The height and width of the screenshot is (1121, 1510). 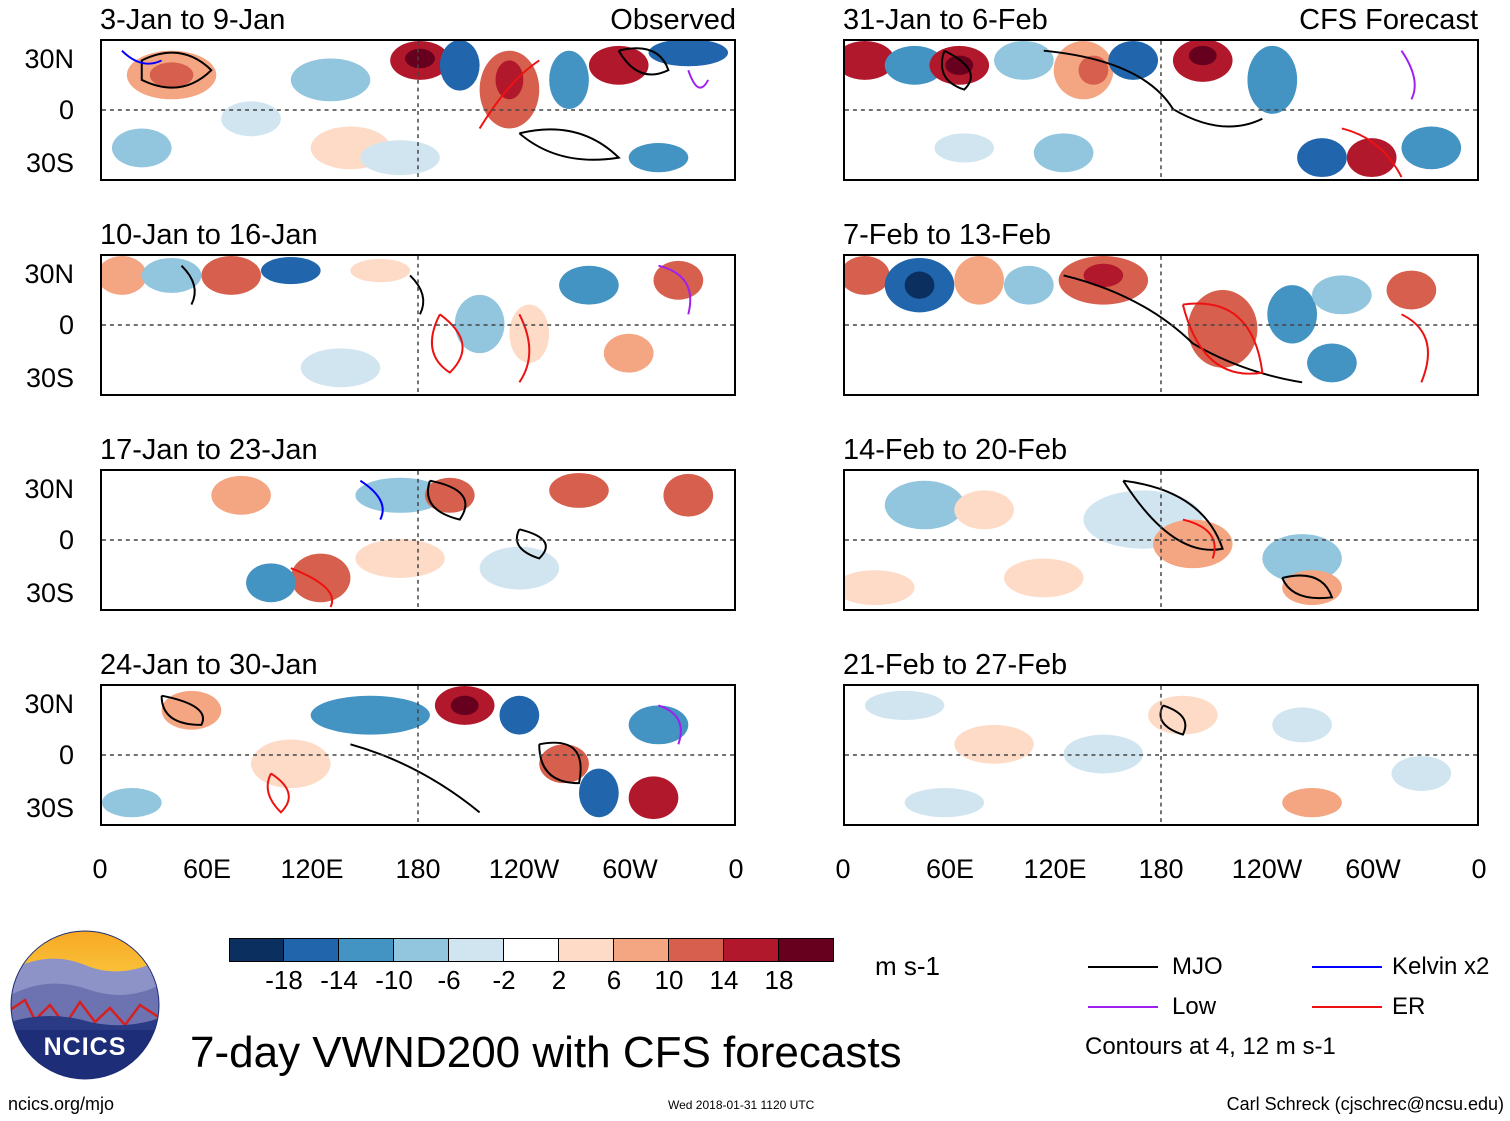 What do you see at coordinates (85, 1005) in the screenshot?
I see `ncics-logo: NCICS` at bounding box center [85, 1005].